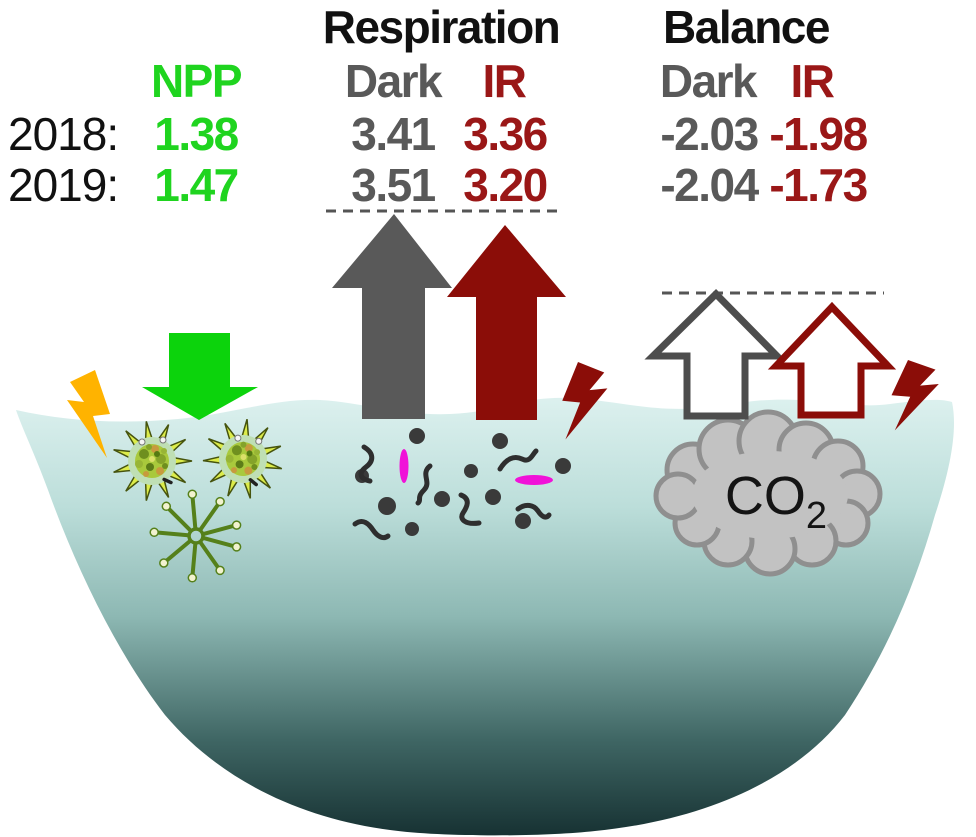 This screenshot has width=976, height=837. I want to click on co2-label: CO2, so click(775, 500).